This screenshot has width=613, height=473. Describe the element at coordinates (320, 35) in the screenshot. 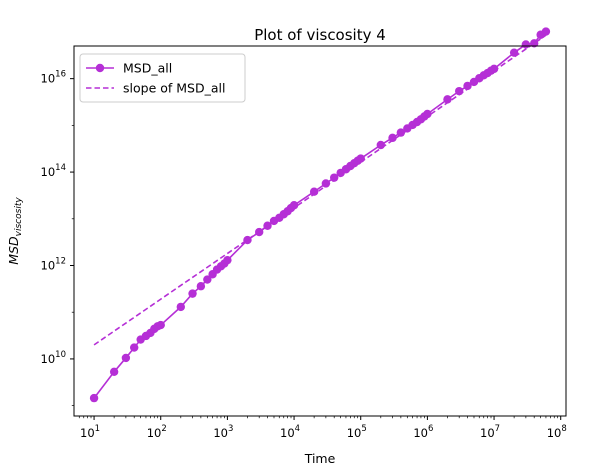

I see `chart-title: Plot of viscosity 4` at that location.